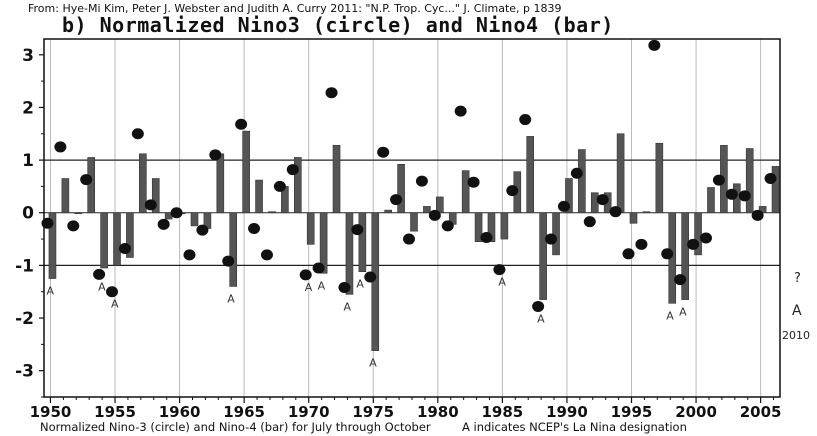 This screenshot has height=436, width=817. Describe the element at coordinates (360, 284) in the screenshot. I see `la-nina-marker-1974: A` at that location.